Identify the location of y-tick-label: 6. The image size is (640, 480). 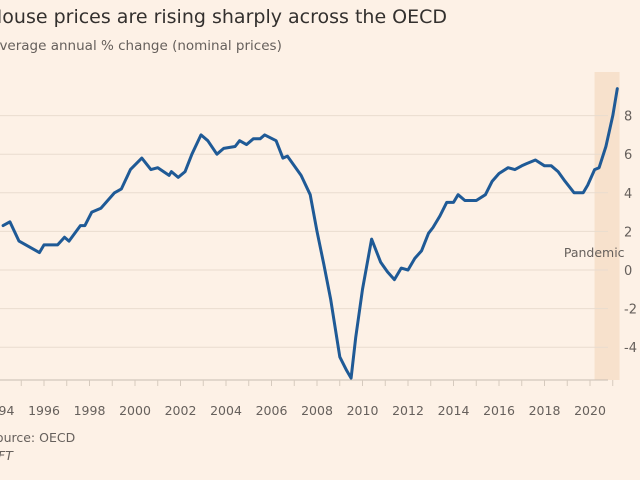
(628, 155).